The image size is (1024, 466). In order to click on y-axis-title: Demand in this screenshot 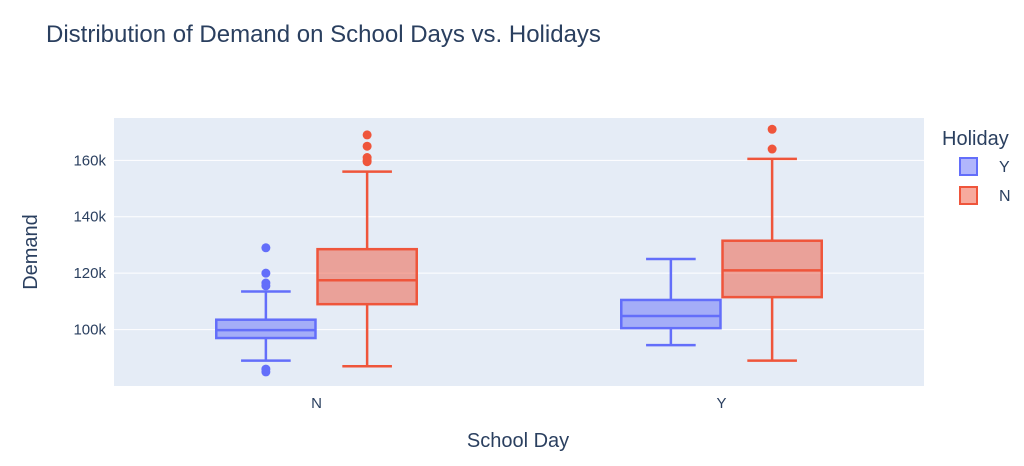, I will do `click(31, 252)`.